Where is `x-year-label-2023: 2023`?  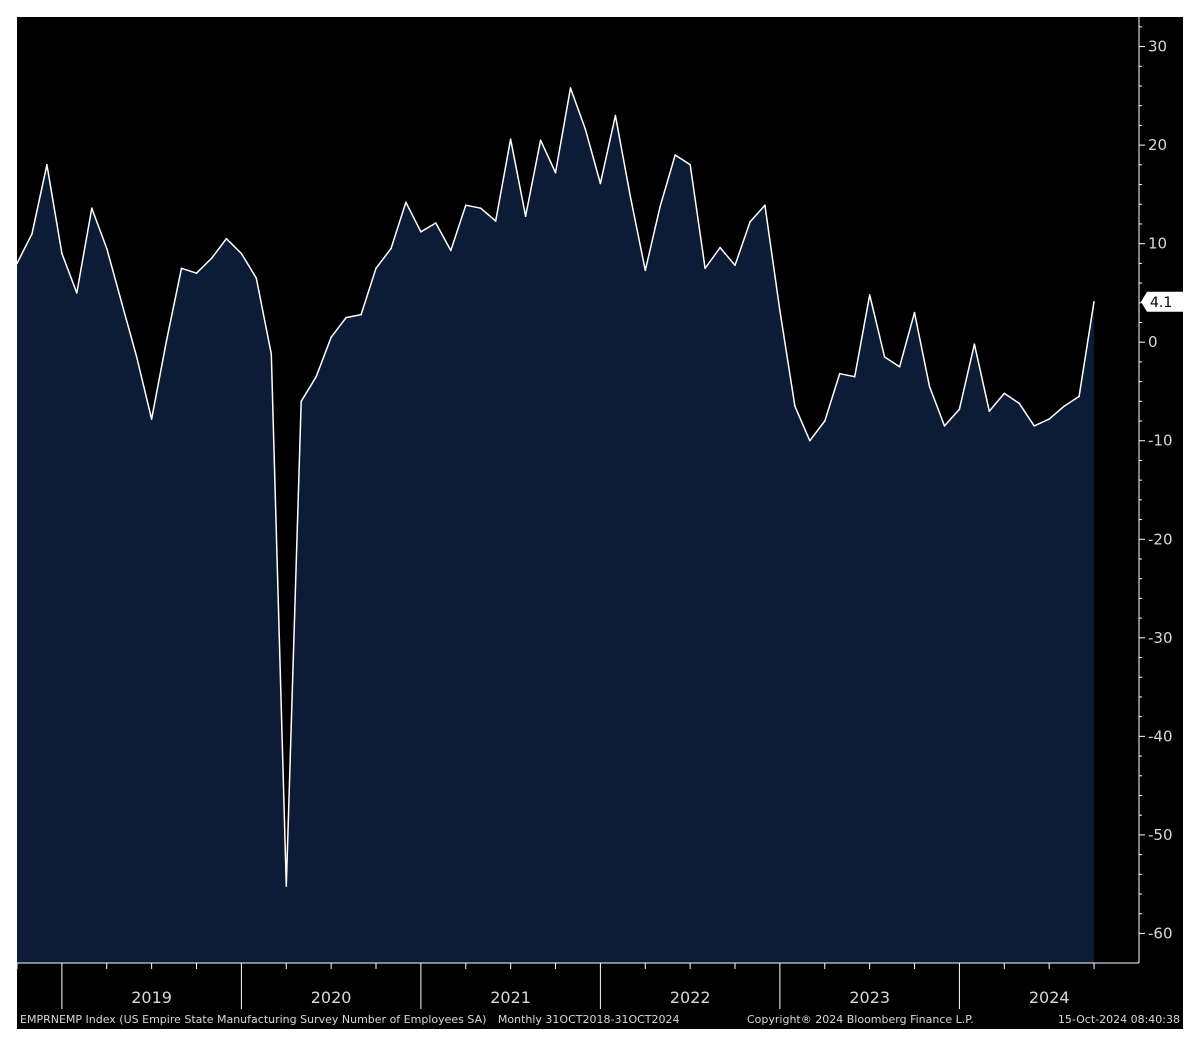 x-year-label-2023: 2023 is located at coordinates (869, 997).